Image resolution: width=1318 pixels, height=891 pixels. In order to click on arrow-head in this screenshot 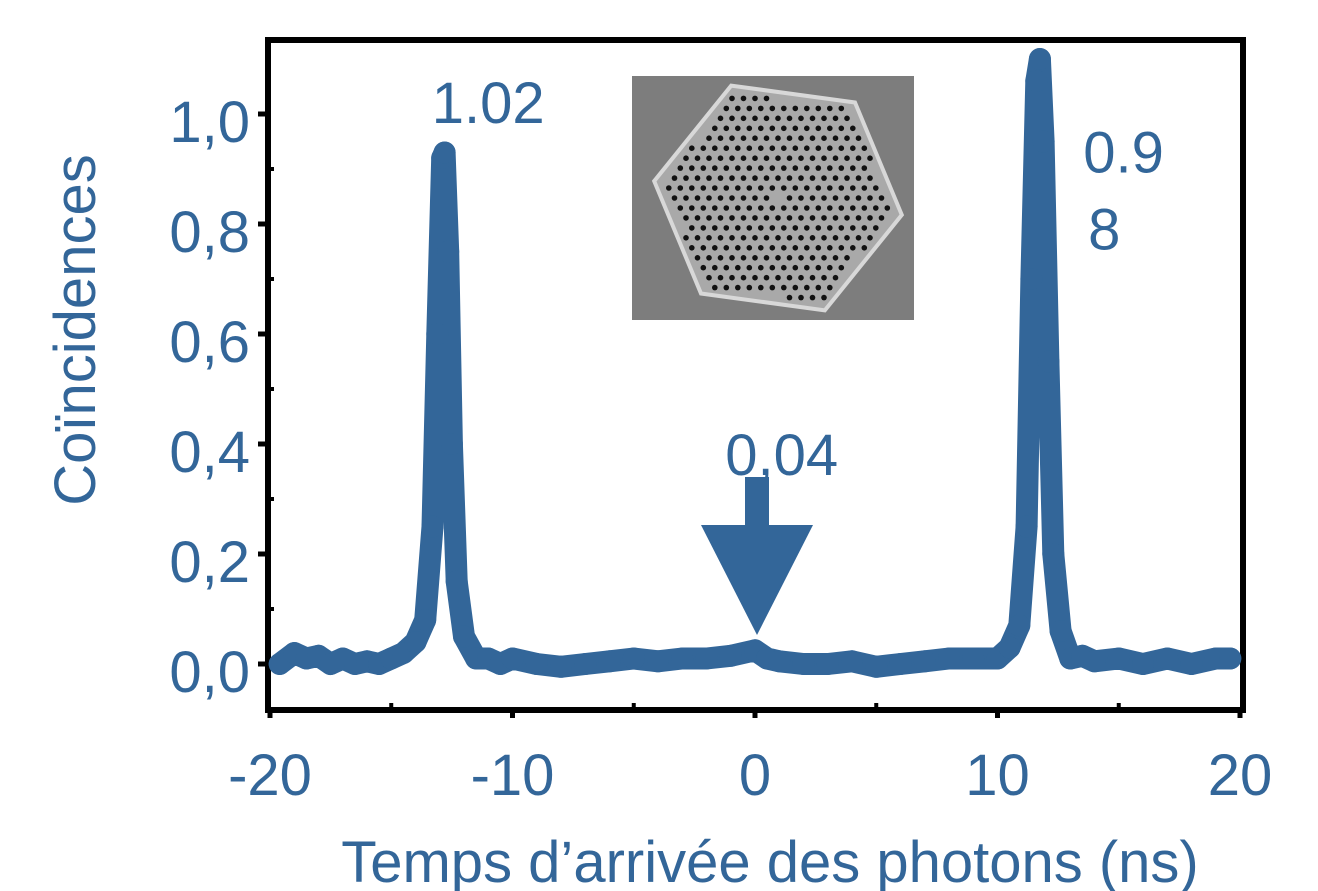, I will do `click(757, 580)`.